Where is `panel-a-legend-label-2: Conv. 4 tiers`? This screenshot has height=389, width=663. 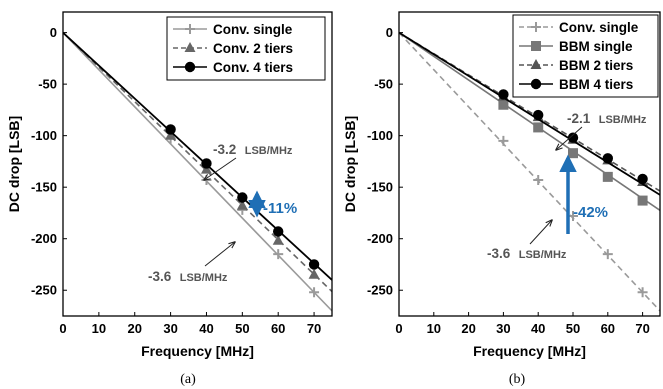
panel-a-legend-label-2: Conv. 4 tiers is located at coordinates (253, 67).